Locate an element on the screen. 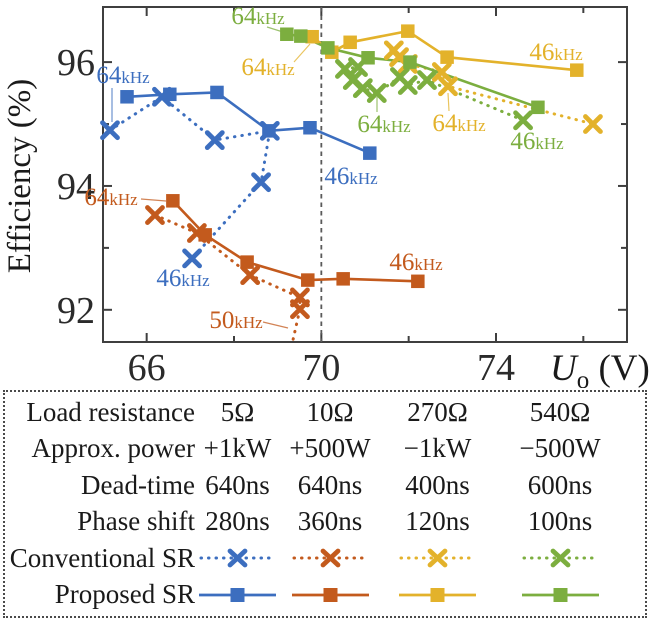  legend-row-approx-power: Approx. power +1kW +500W −1kW −500W is located at coordinates (325, 449).